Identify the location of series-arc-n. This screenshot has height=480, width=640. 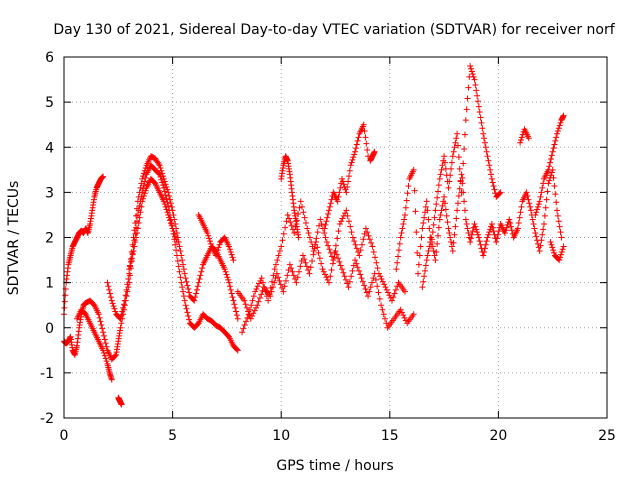
(492, 228).